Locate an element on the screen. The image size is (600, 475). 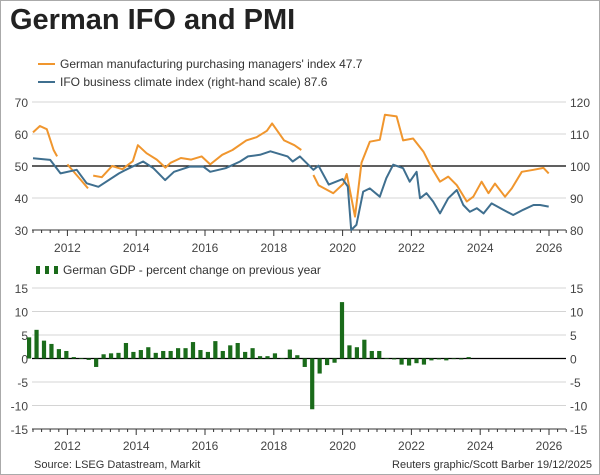
gdp-y-right-tick-label: 0 is located at coordinates (573, 360).